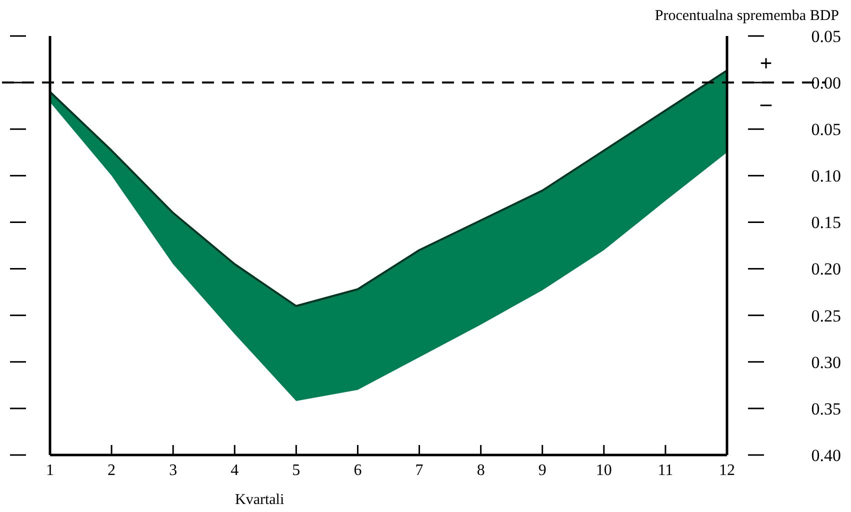 This screenshot has height=512, width=851. Describe the element at coordinates (826, 362) in the screenshot. I see `y-tick-label: 0.30` at that location.